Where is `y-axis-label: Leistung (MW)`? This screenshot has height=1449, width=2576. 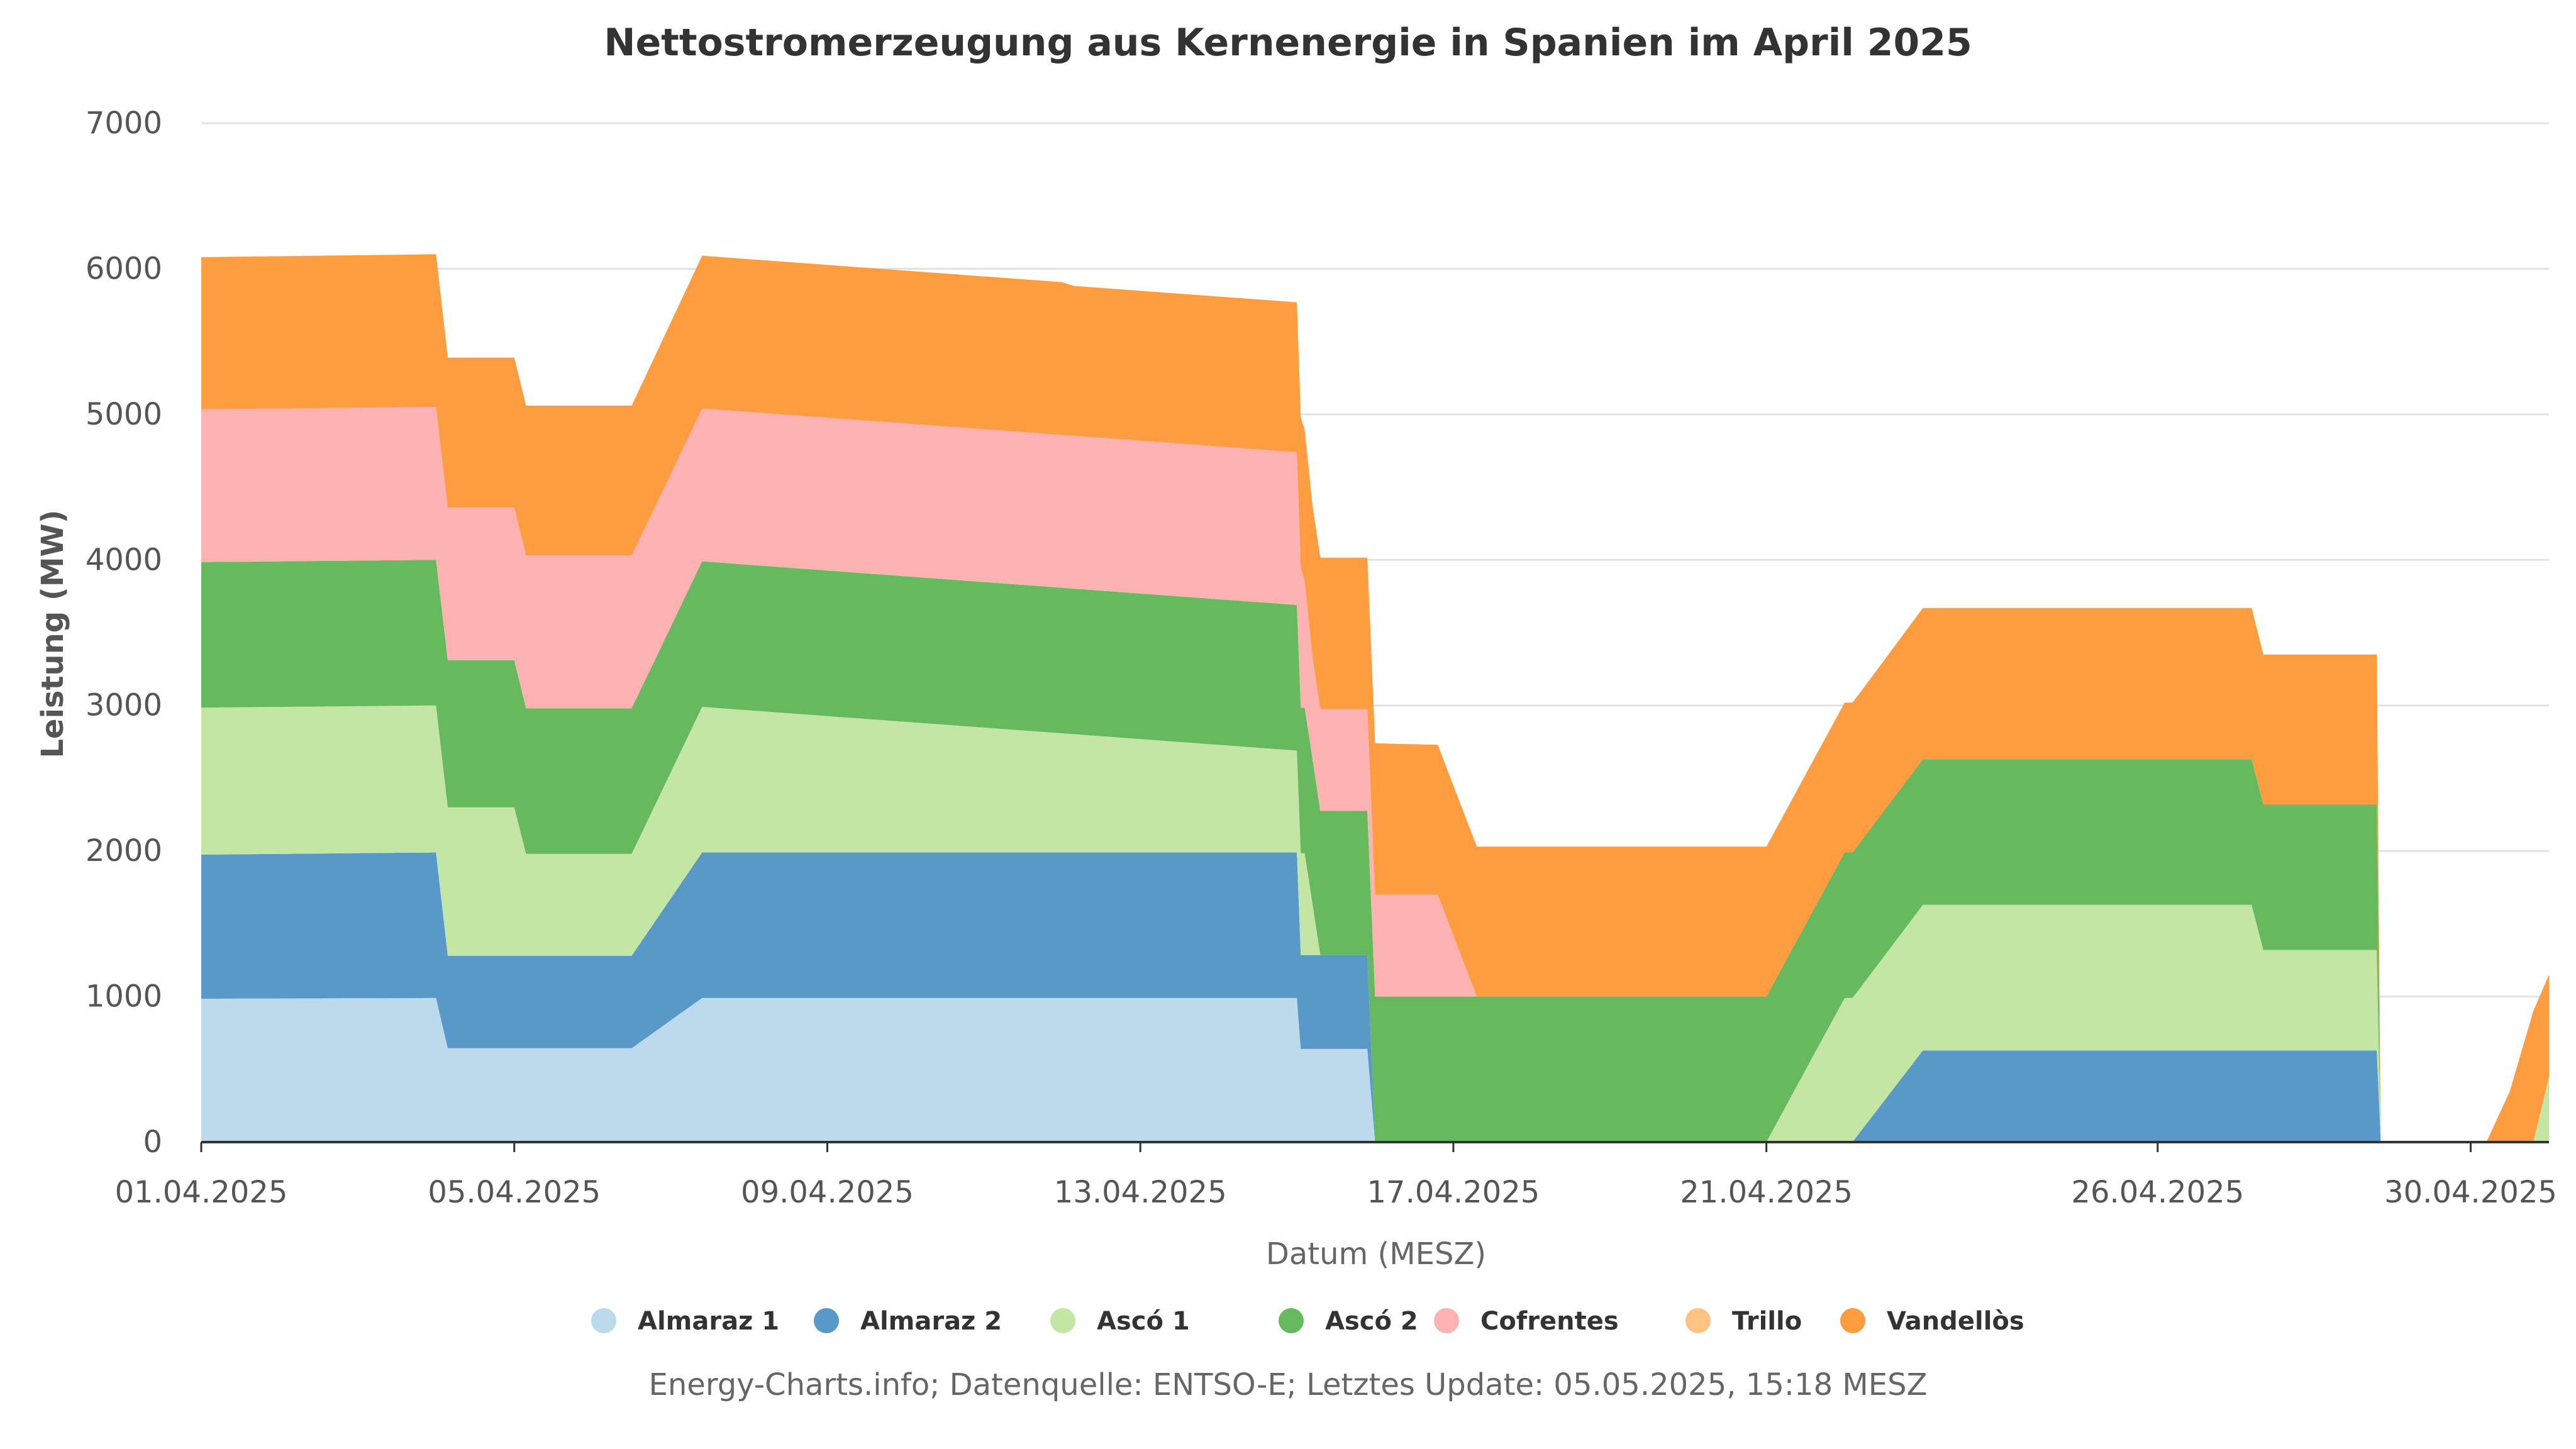
y-axis-label: Leistung (MW) is located at coordinates (52, 633).